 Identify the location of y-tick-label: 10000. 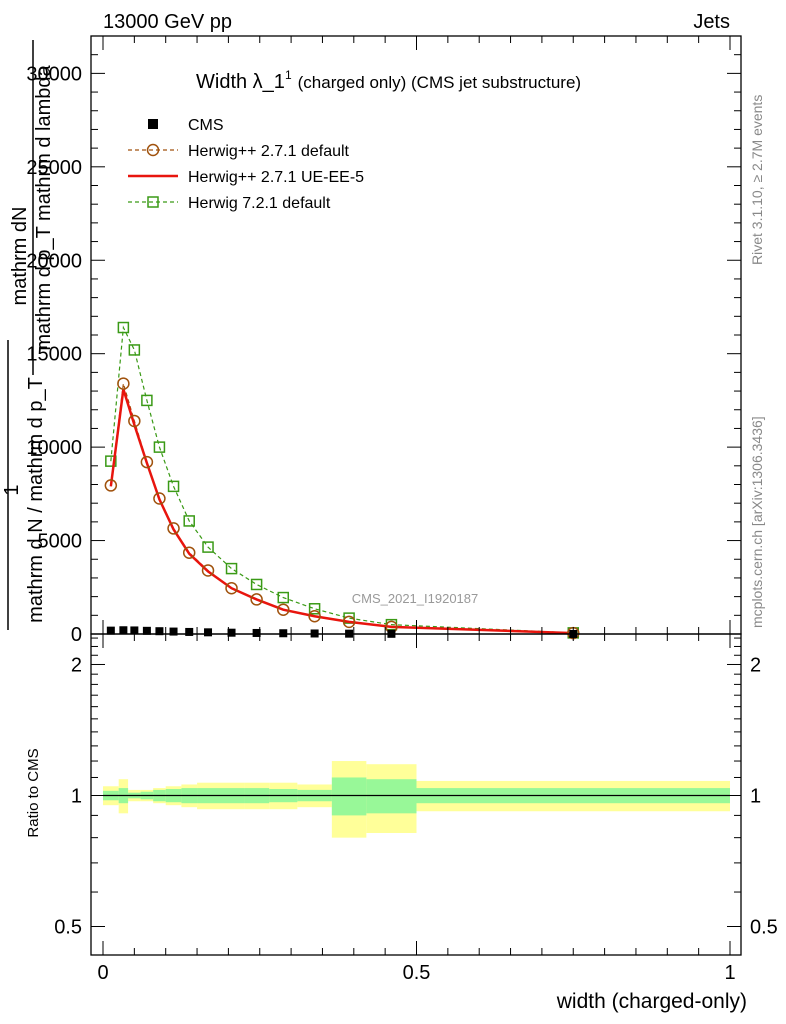
(54, 448).